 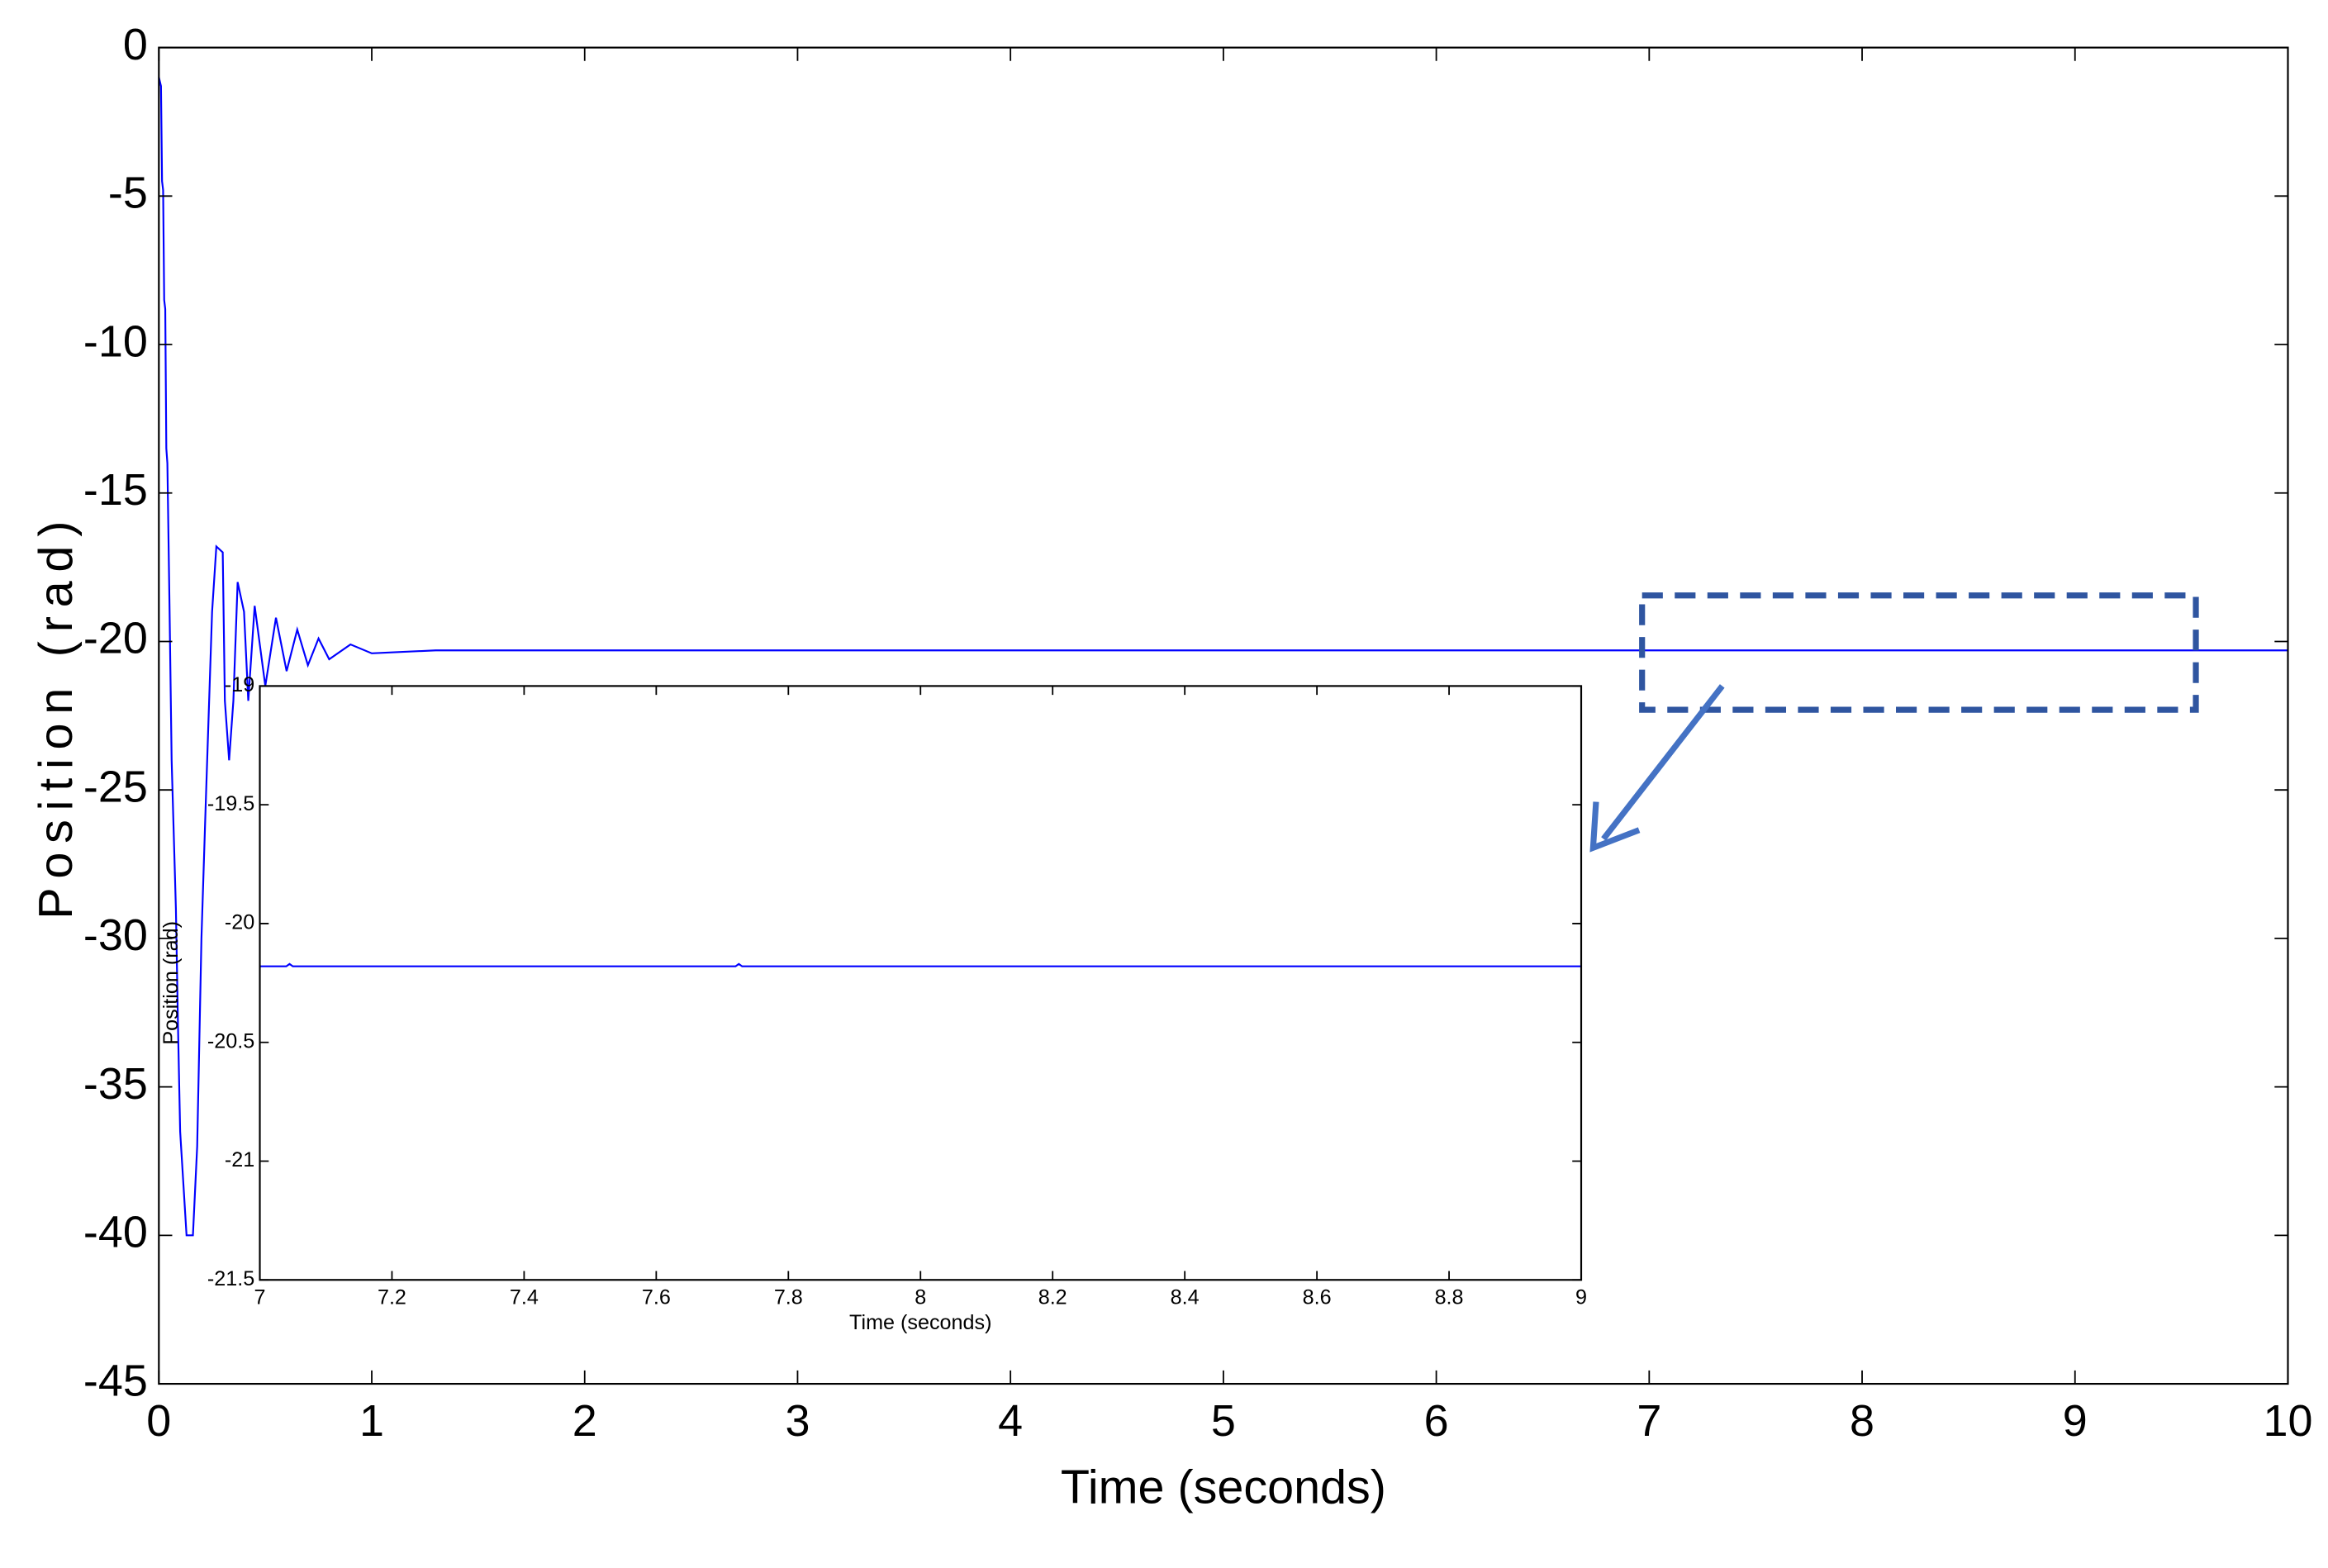 I want to click on x-tick-label: 7.2, so click(x=392, y=1298).